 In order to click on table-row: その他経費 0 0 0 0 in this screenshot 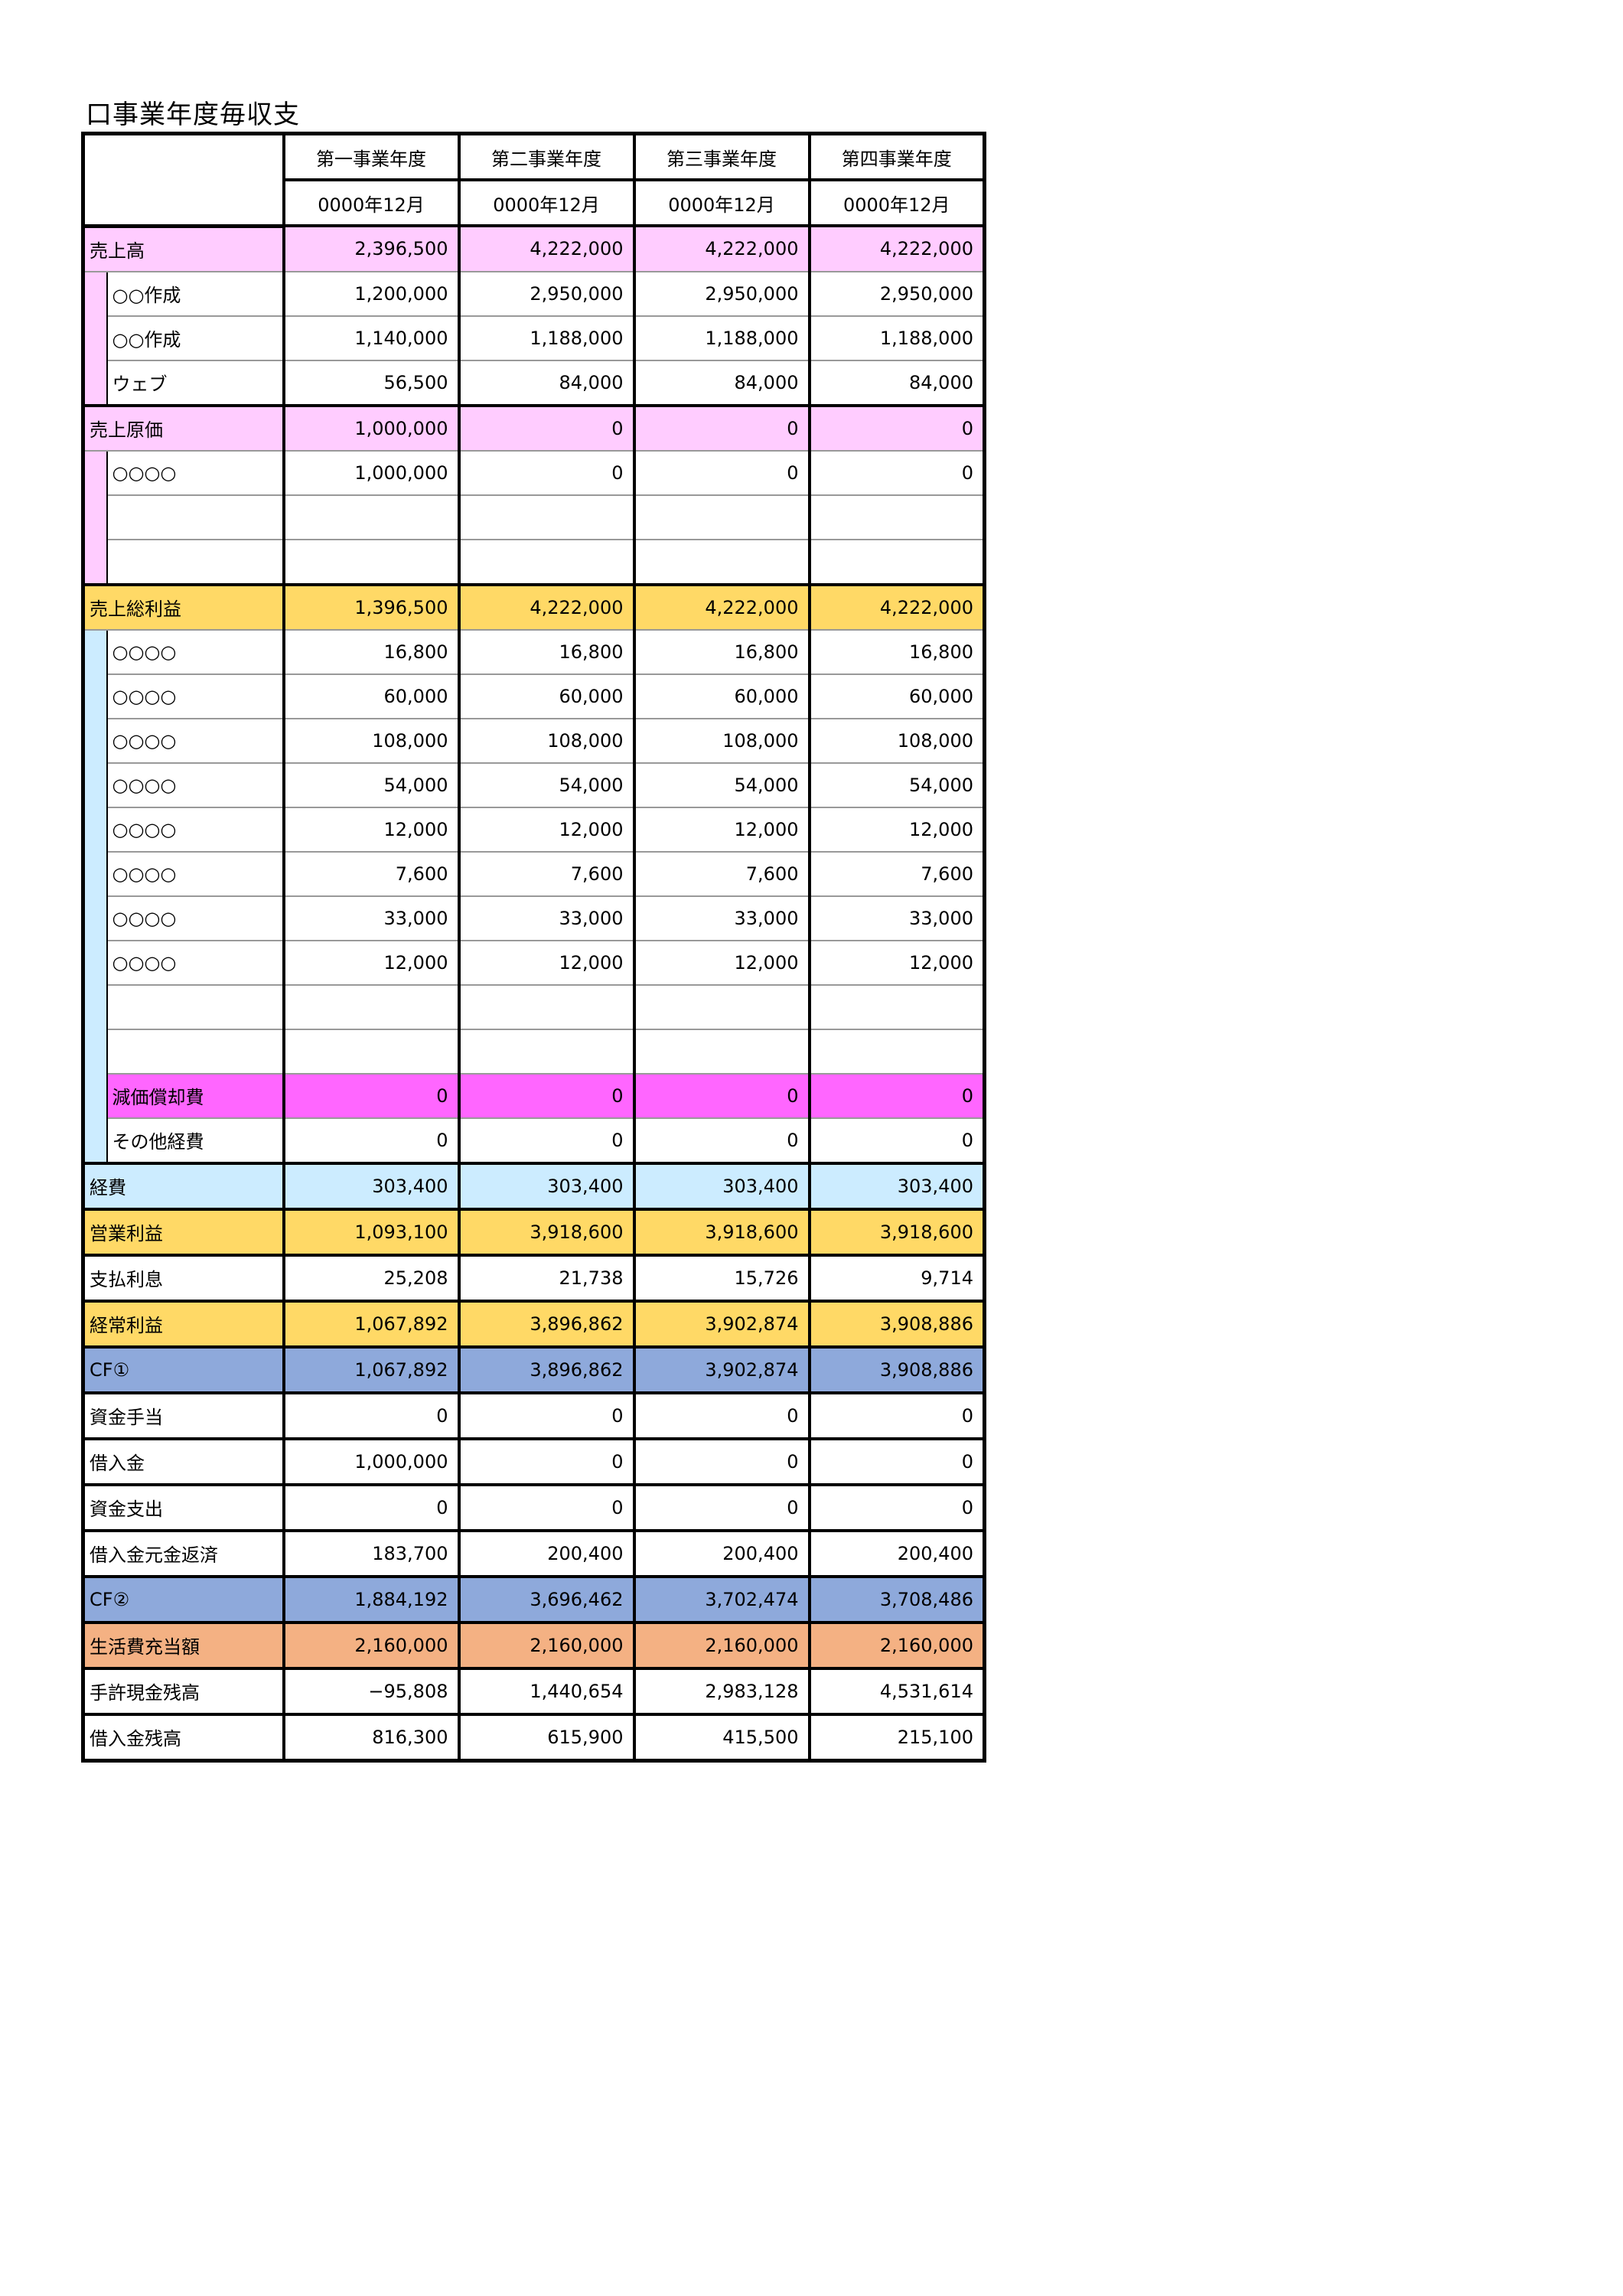, I will do `click(534, 1140)`.